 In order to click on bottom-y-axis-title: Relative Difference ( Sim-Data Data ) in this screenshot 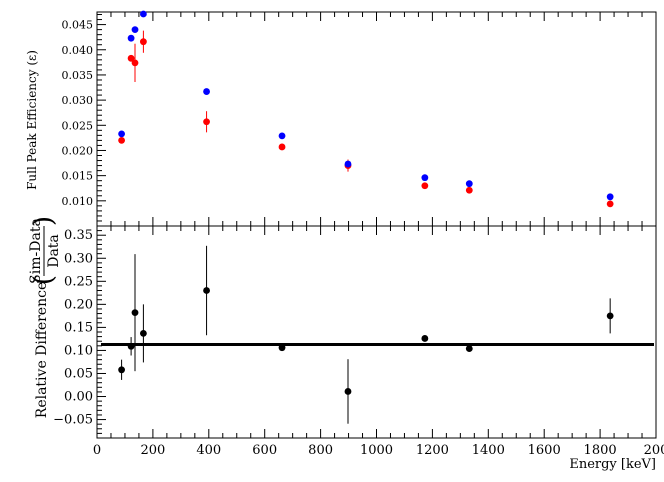, I will do `click(45, 317)`.